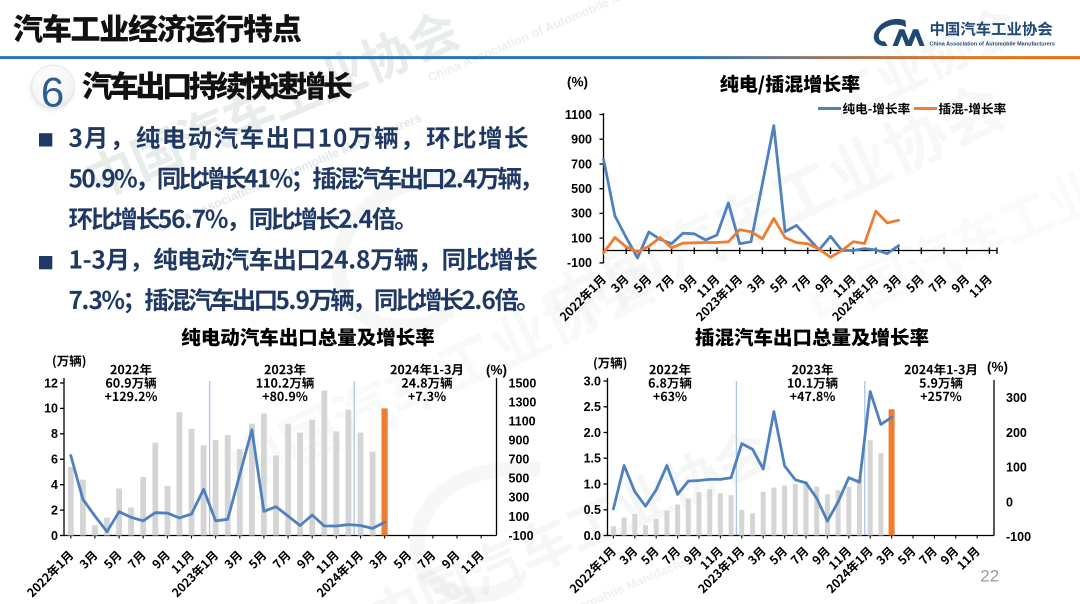 The width and height of the screenshot is (1080, 604). I want to click on svg-text: 2.5, so click(592, 407).